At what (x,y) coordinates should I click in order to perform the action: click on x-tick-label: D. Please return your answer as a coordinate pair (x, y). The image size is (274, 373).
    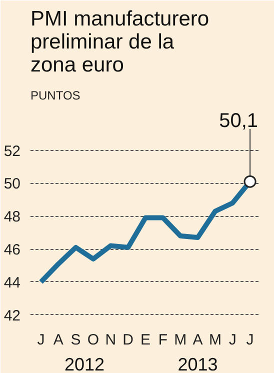
    Looking at the image, I should click on (128, 340).